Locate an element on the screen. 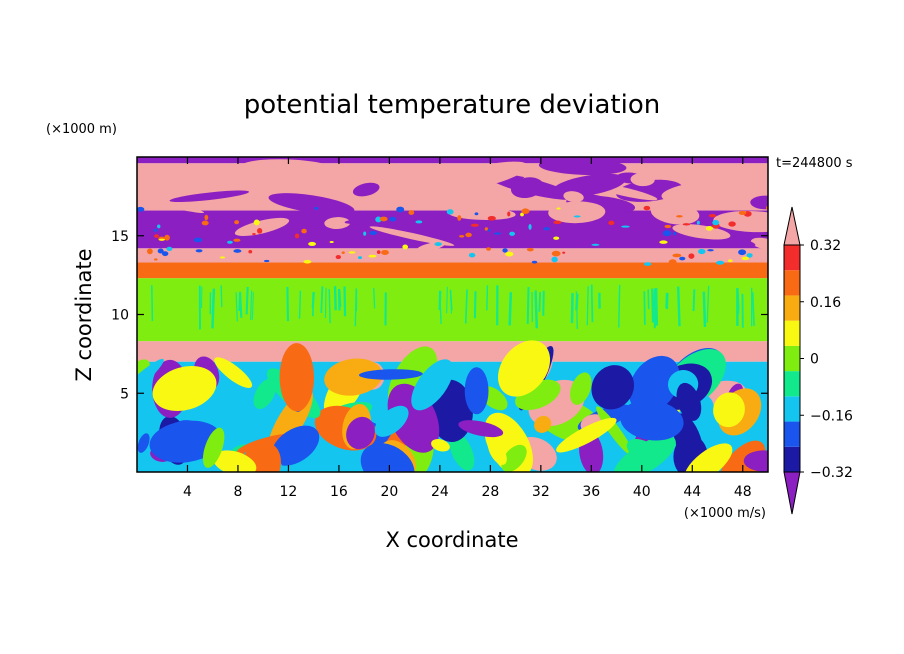  x-tick-label: 8 is located at coordinates (237, 492).